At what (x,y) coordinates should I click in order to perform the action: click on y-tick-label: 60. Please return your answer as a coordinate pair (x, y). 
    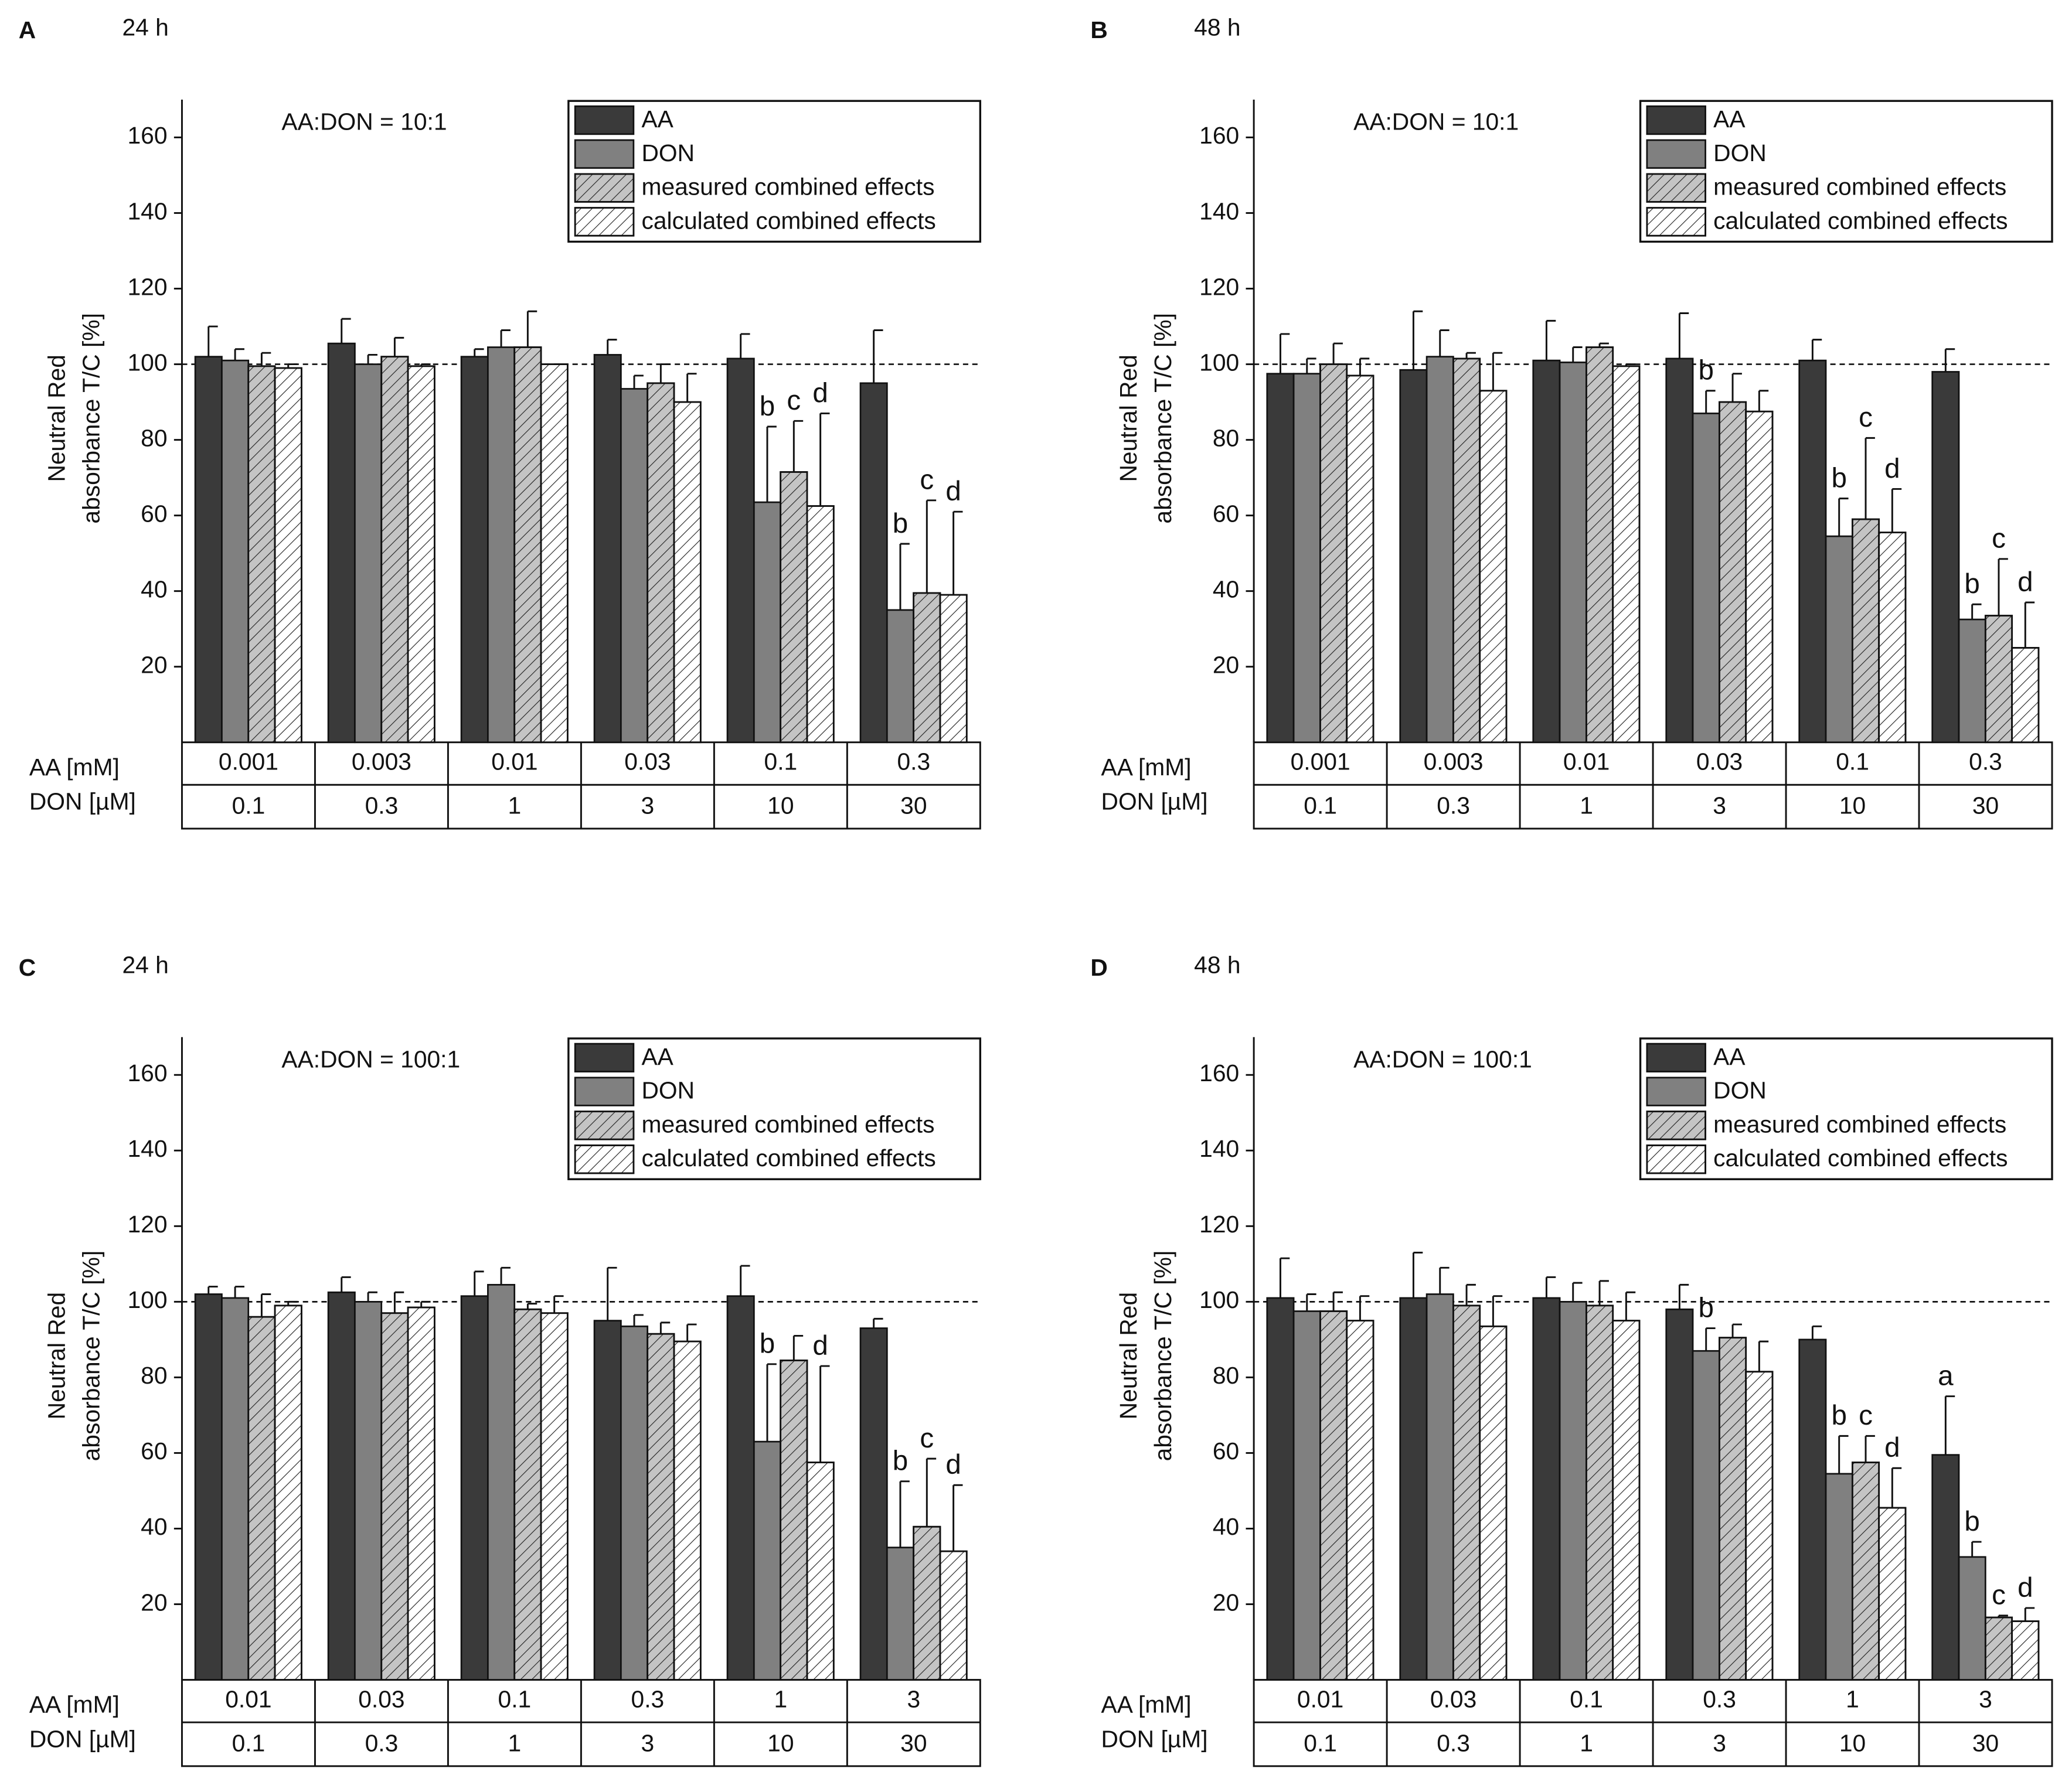
    Looking at the image, I should click on (1226, 513).